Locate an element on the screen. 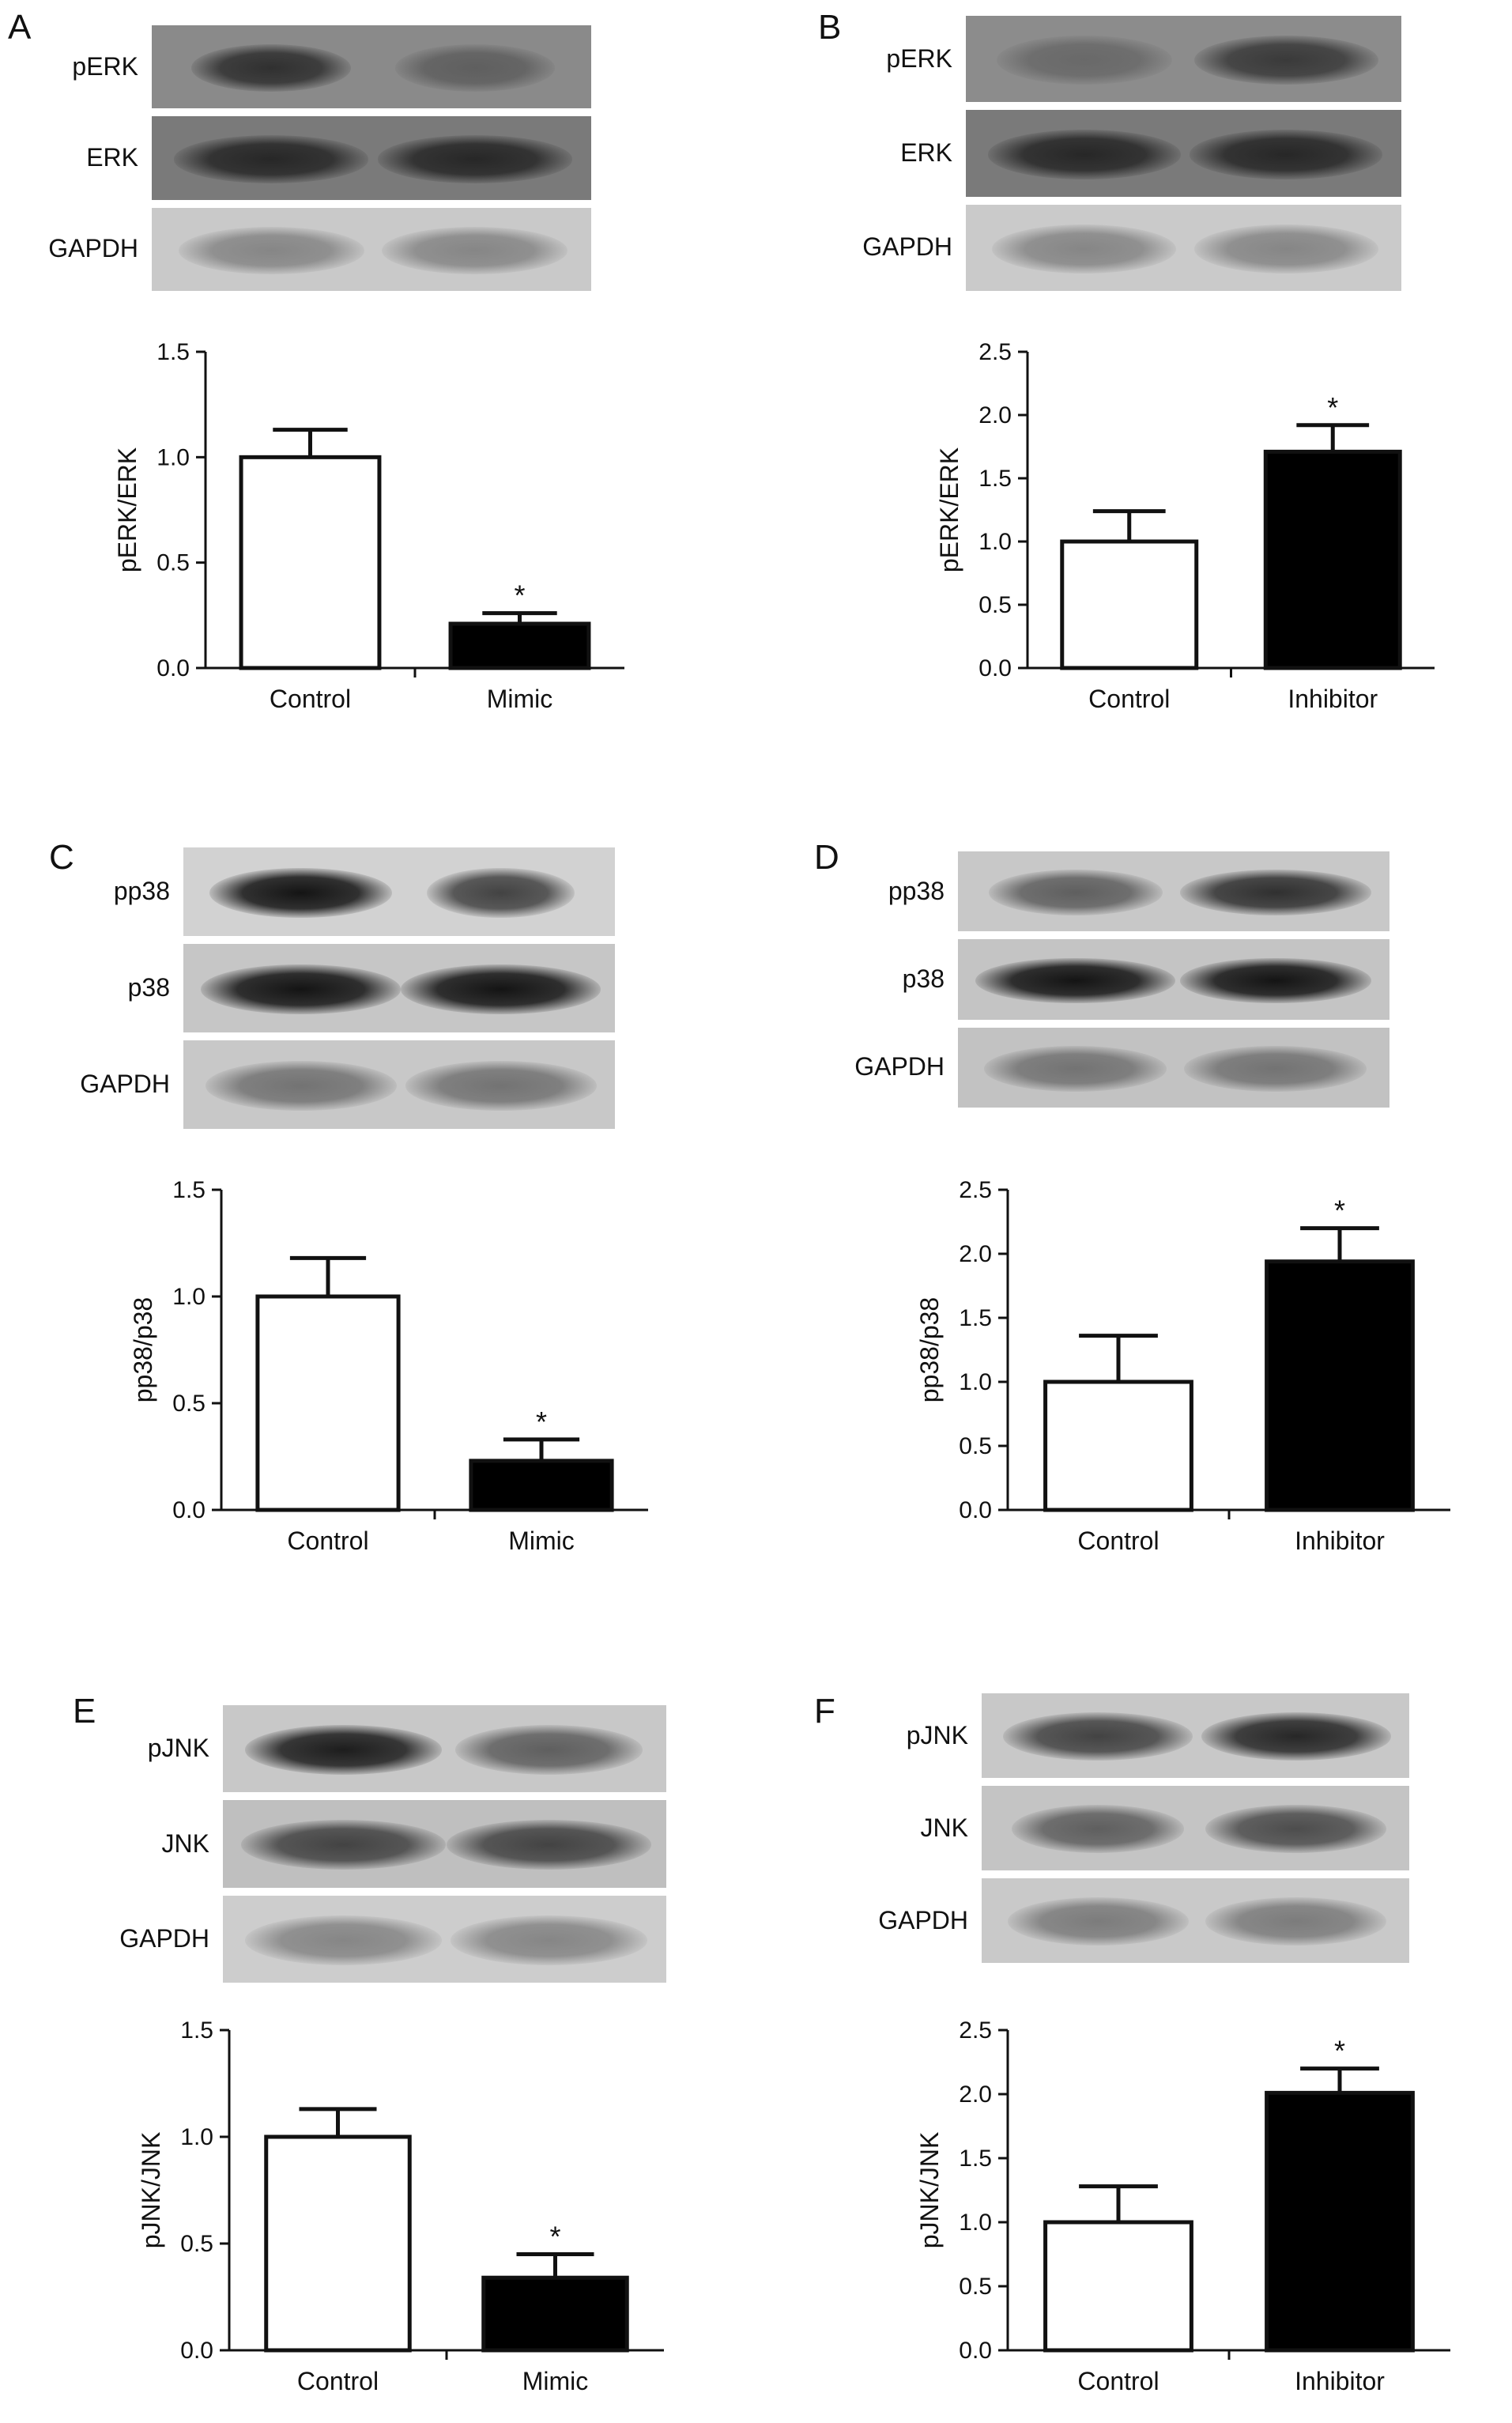  blot-strip-f-pjnk is located at coordinates (1195, 1736).